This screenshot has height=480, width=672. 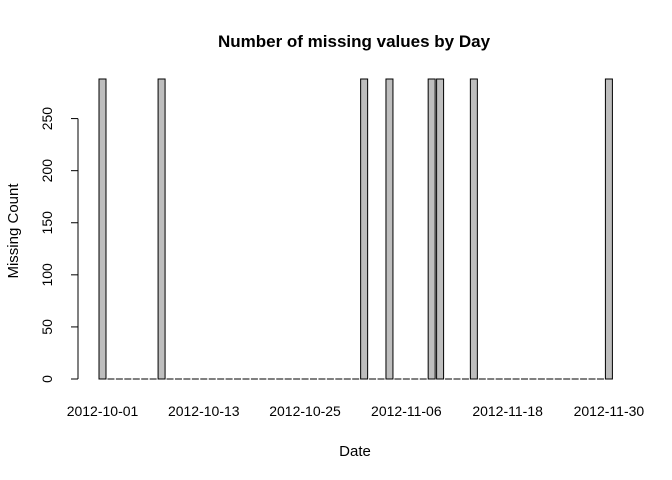 I want to click on y-tick-label: 100, so click(x=47, y=275).